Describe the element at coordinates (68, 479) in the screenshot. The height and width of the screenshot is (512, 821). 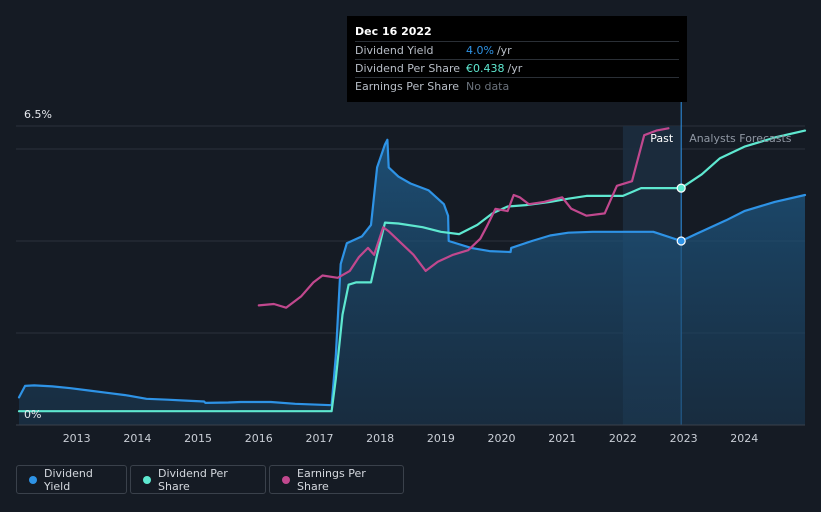
I see `legend-label: Dividend Yield` at that location.